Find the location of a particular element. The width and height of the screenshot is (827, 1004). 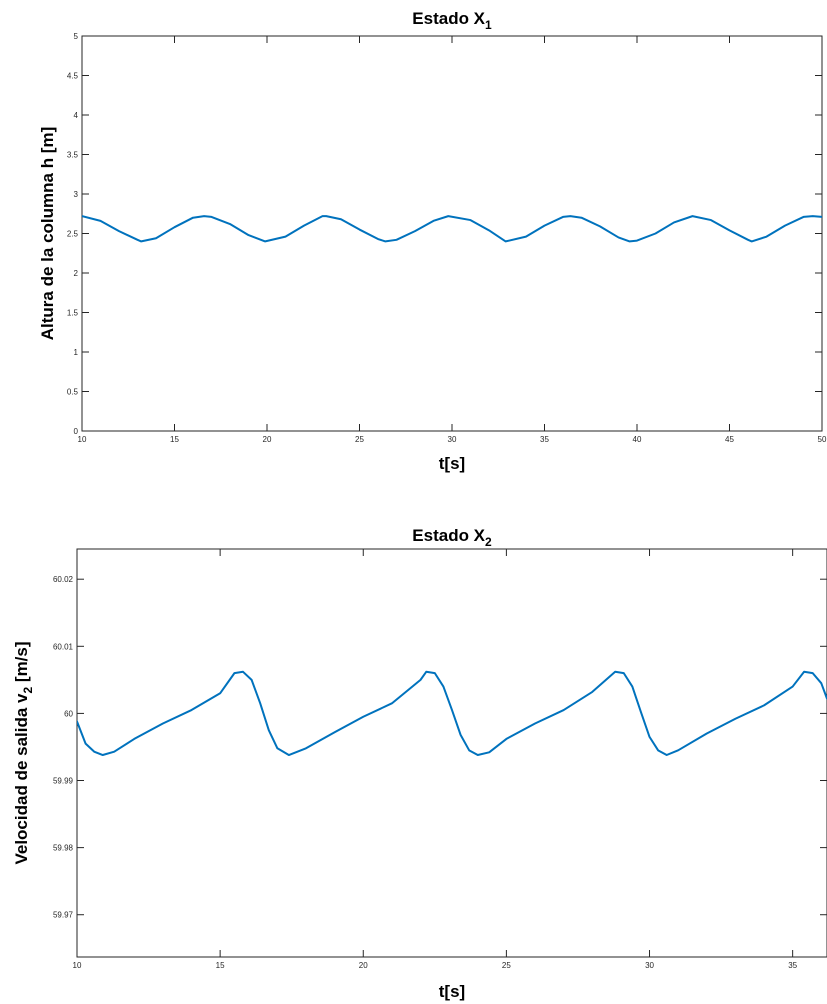

y-tick-label: 60.02 is located at coordinates (63, 579).